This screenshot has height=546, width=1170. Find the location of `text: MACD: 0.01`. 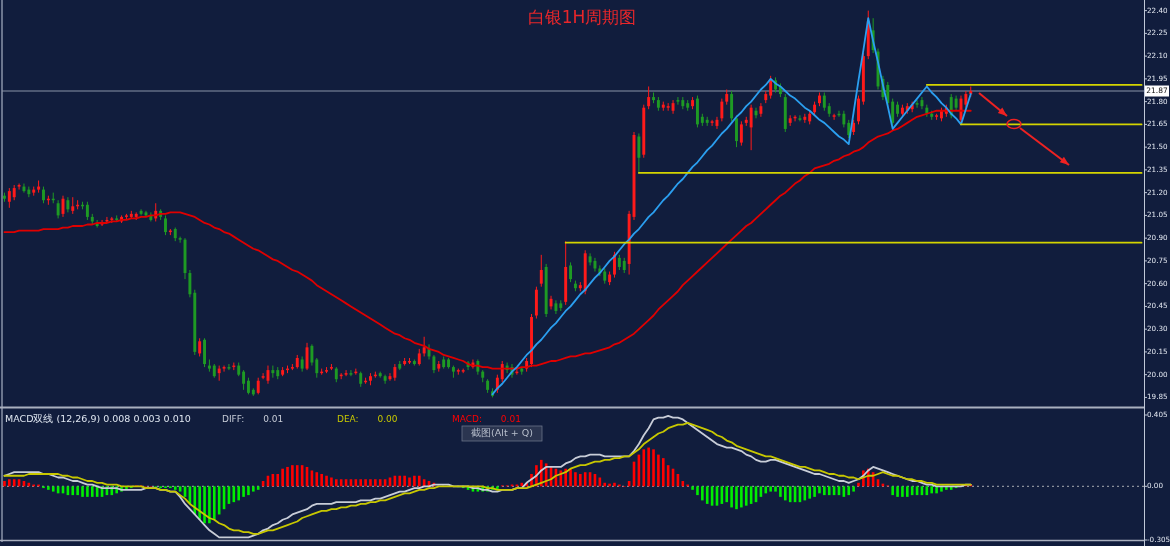

text: MACD: 0.01 is located at coordinates (486, 419).